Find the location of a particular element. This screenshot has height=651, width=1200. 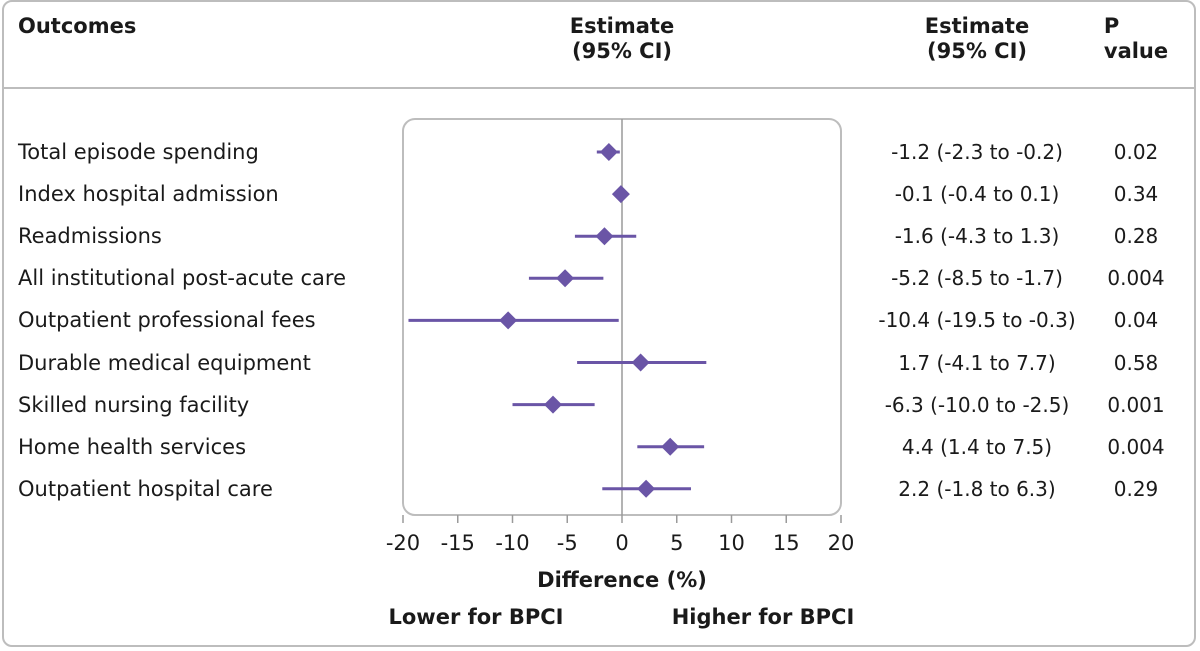

estimate-column-header: Estimate (95% CI) is located at coordinates (977, 39).